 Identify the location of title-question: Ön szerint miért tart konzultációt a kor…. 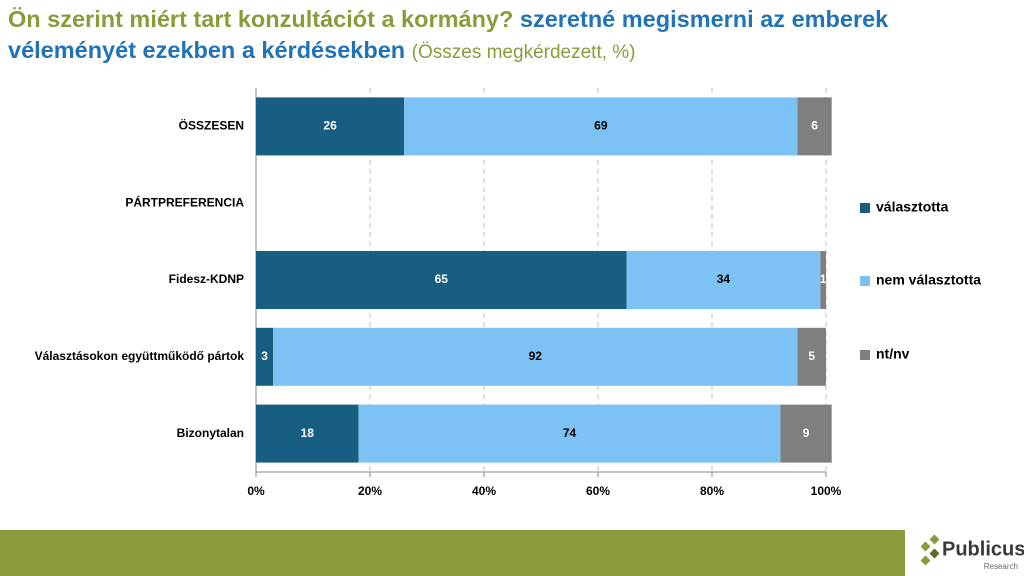
(261, 19).